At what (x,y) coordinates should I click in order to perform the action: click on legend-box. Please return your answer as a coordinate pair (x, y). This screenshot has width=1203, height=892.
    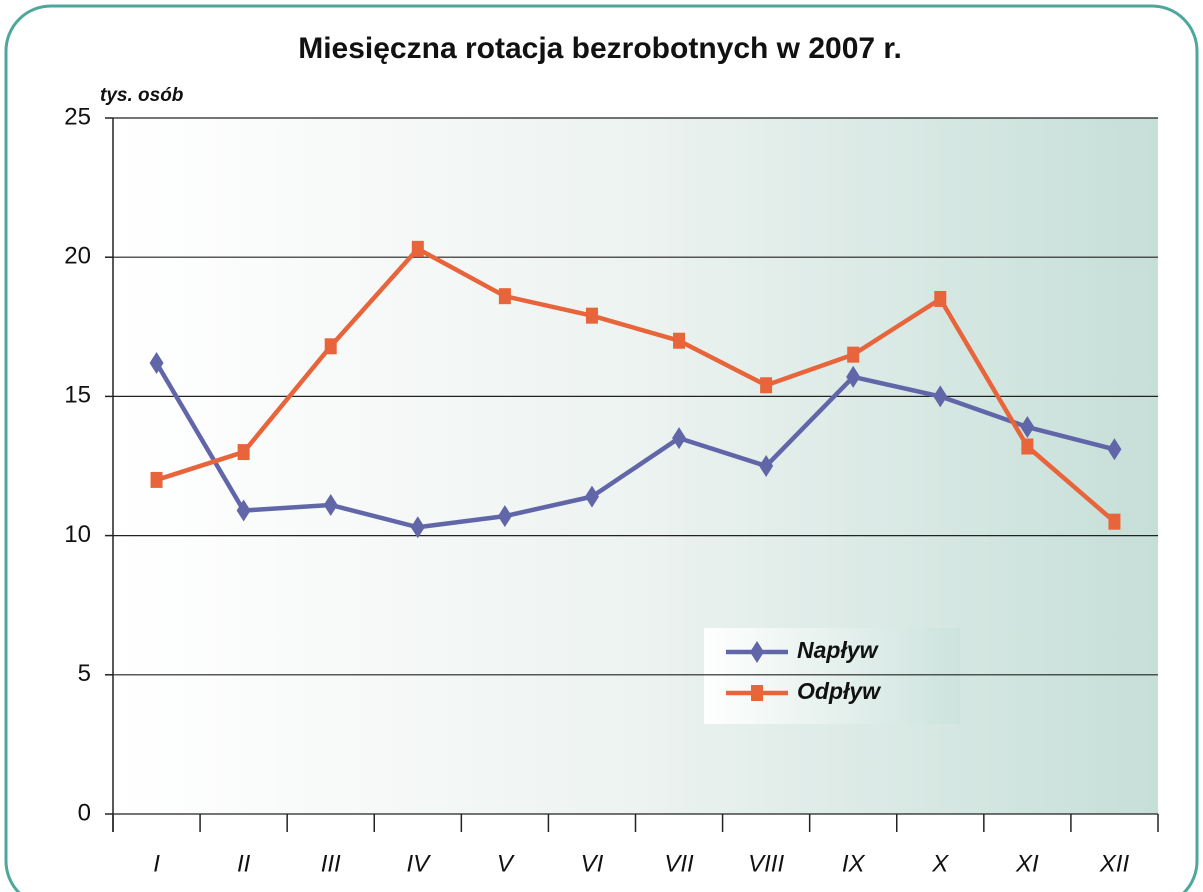
    Looking at the image, I should click on (832, 676).